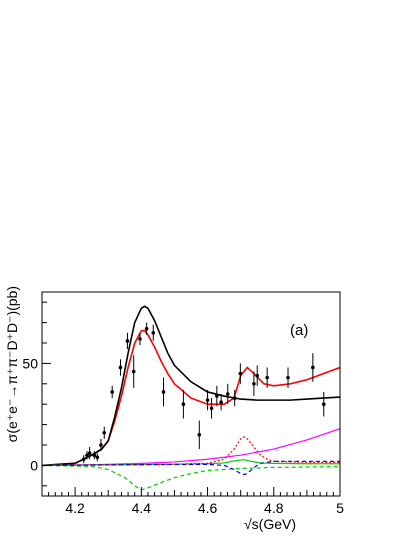 This screenshot has height=537, width=415. What do you see at coordinates (12, 364) in the screenshot?
I see `y-axis-label: σ(e⁺e⁻→π⁺π⁻D⁺D⁻)(pb)` at bounding box center [12, 364].